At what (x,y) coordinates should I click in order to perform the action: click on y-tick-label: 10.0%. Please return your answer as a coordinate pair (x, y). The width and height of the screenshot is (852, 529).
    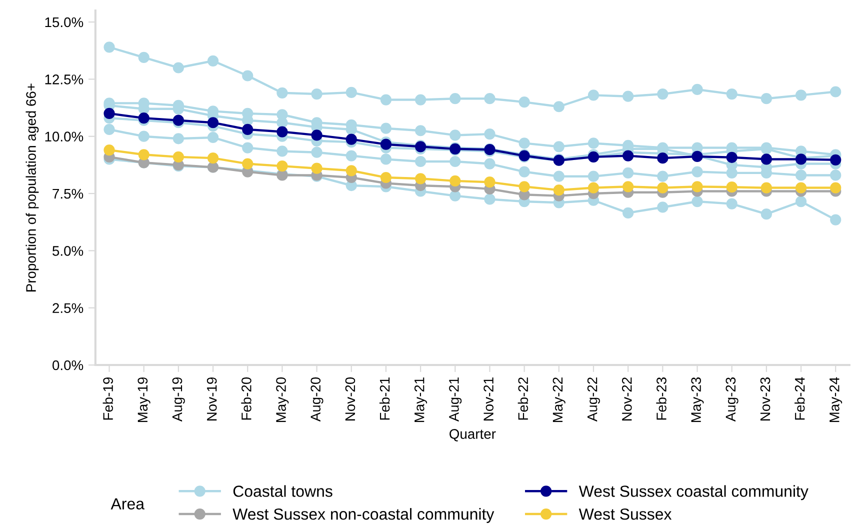
    Looking at the image, I should click on (64, 137).